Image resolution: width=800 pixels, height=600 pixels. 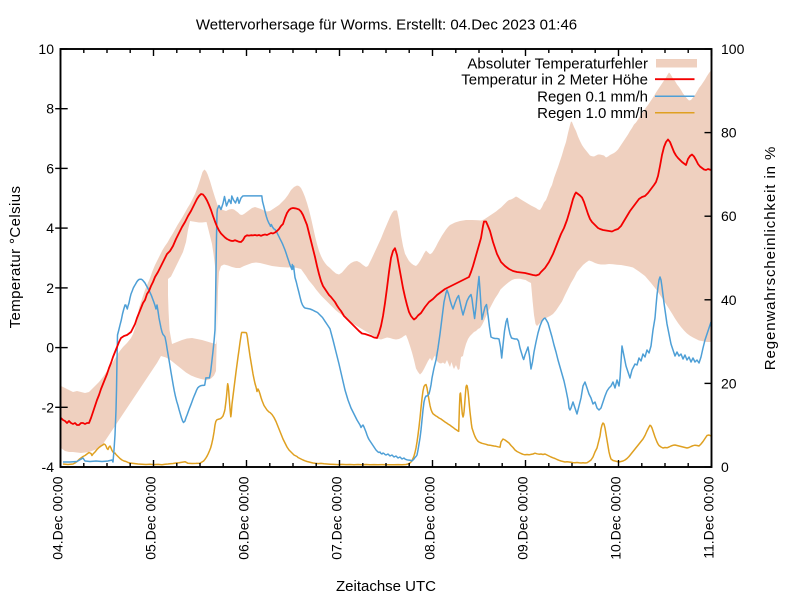 What do you see at coordinates (729, 216) in the screenshot?
I see `svg-text: 60` at bounding box center [729, 216].